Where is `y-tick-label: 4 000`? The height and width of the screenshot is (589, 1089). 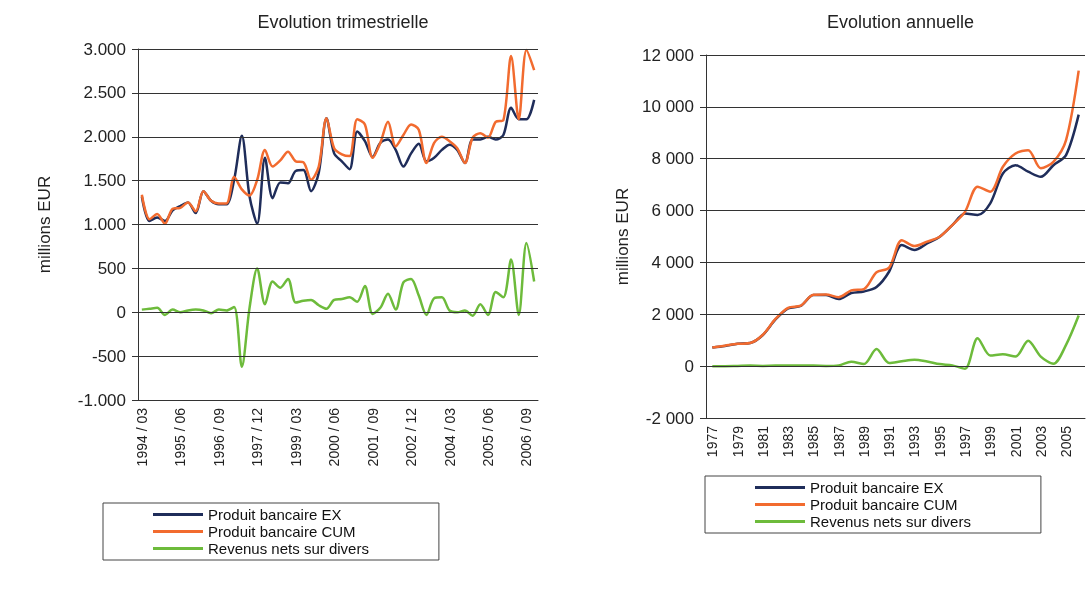
y-tick-label: 4 000 is located at coordinates (672, 262).